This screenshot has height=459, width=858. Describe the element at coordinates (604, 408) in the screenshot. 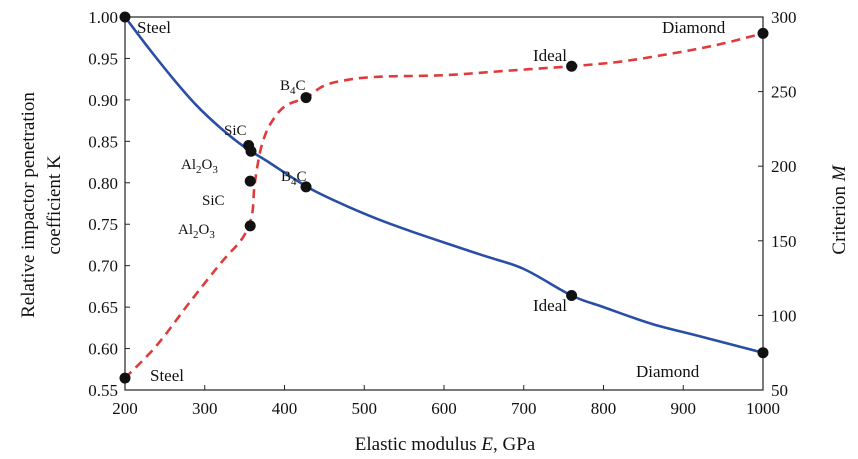

I see `x-tick-label: 800` at that location.